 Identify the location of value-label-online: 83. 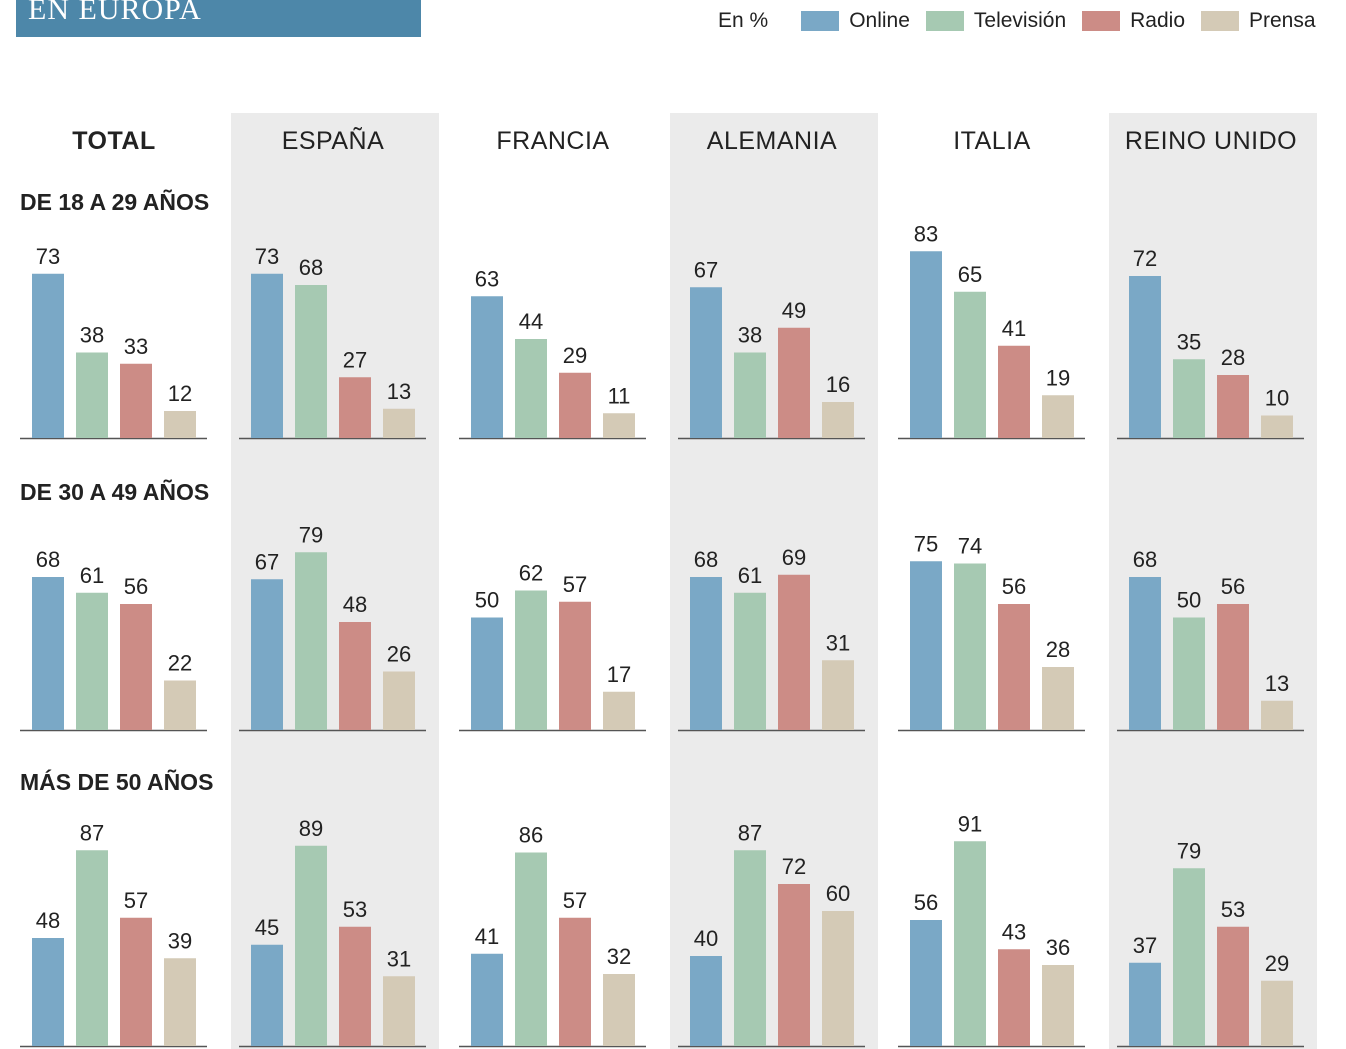
(926, 233).